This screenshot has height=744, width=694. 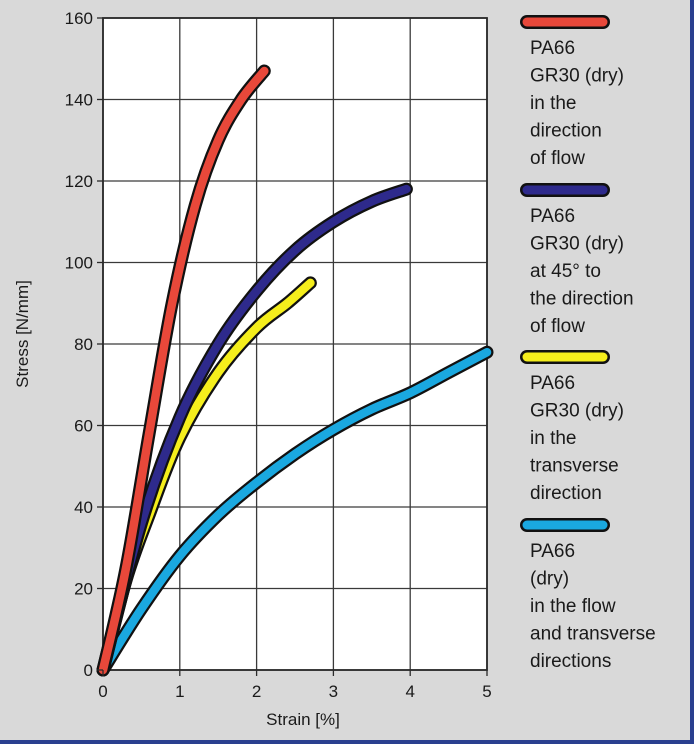 I want to click on legend-label-line: in the flow, so click(x=573, y=606).